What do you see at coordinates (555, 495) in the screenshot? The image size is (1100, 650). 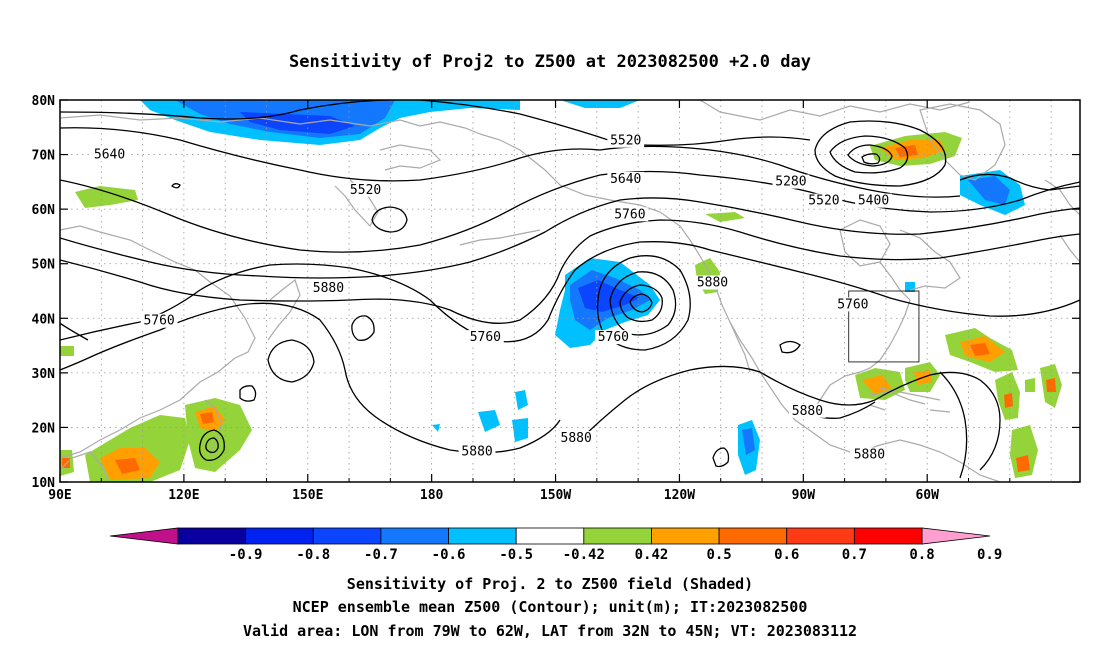 I see `lon-tick-label: 150W` at bounding box center [555, 495].